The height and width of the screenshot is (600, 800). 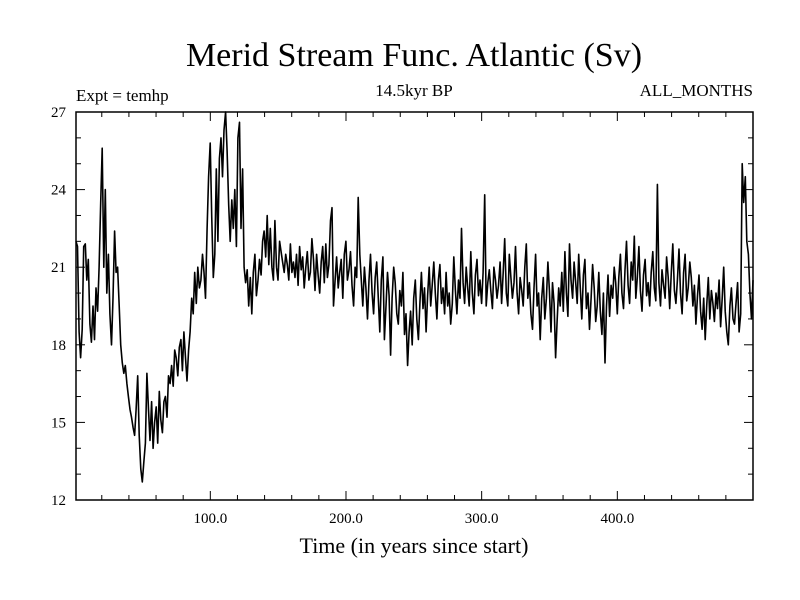 I want to click on subtitle-left: Expt = temhp, so click(x=122, y=95).